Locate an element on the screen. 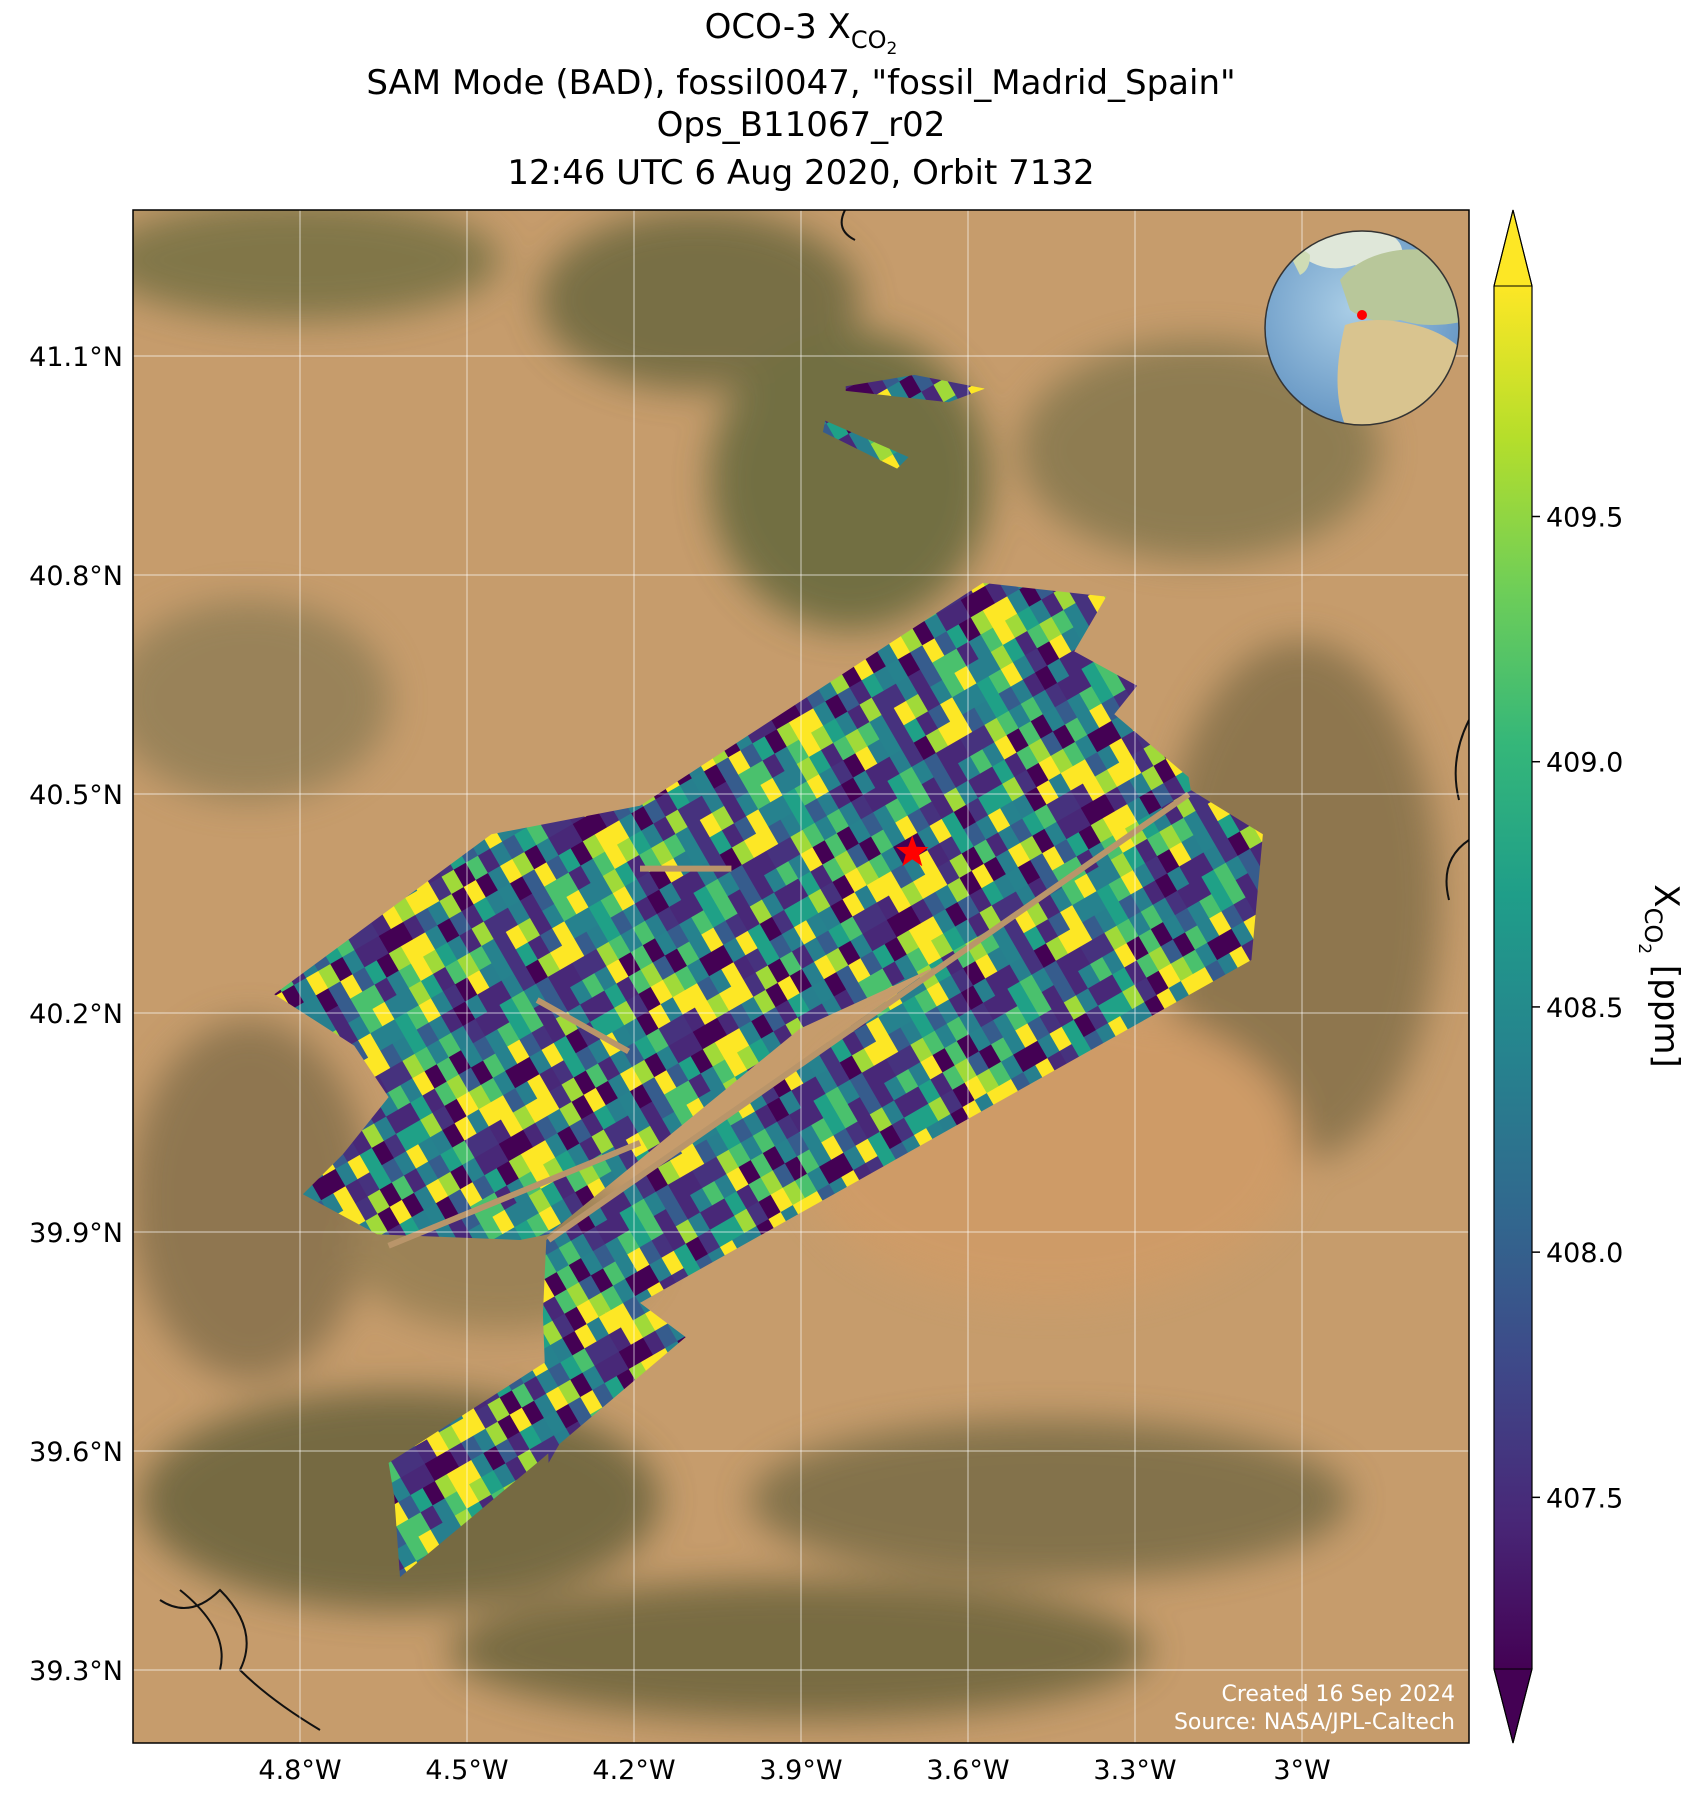  x-tick-label: 4.2°W is located at coordinates (633, 1770).